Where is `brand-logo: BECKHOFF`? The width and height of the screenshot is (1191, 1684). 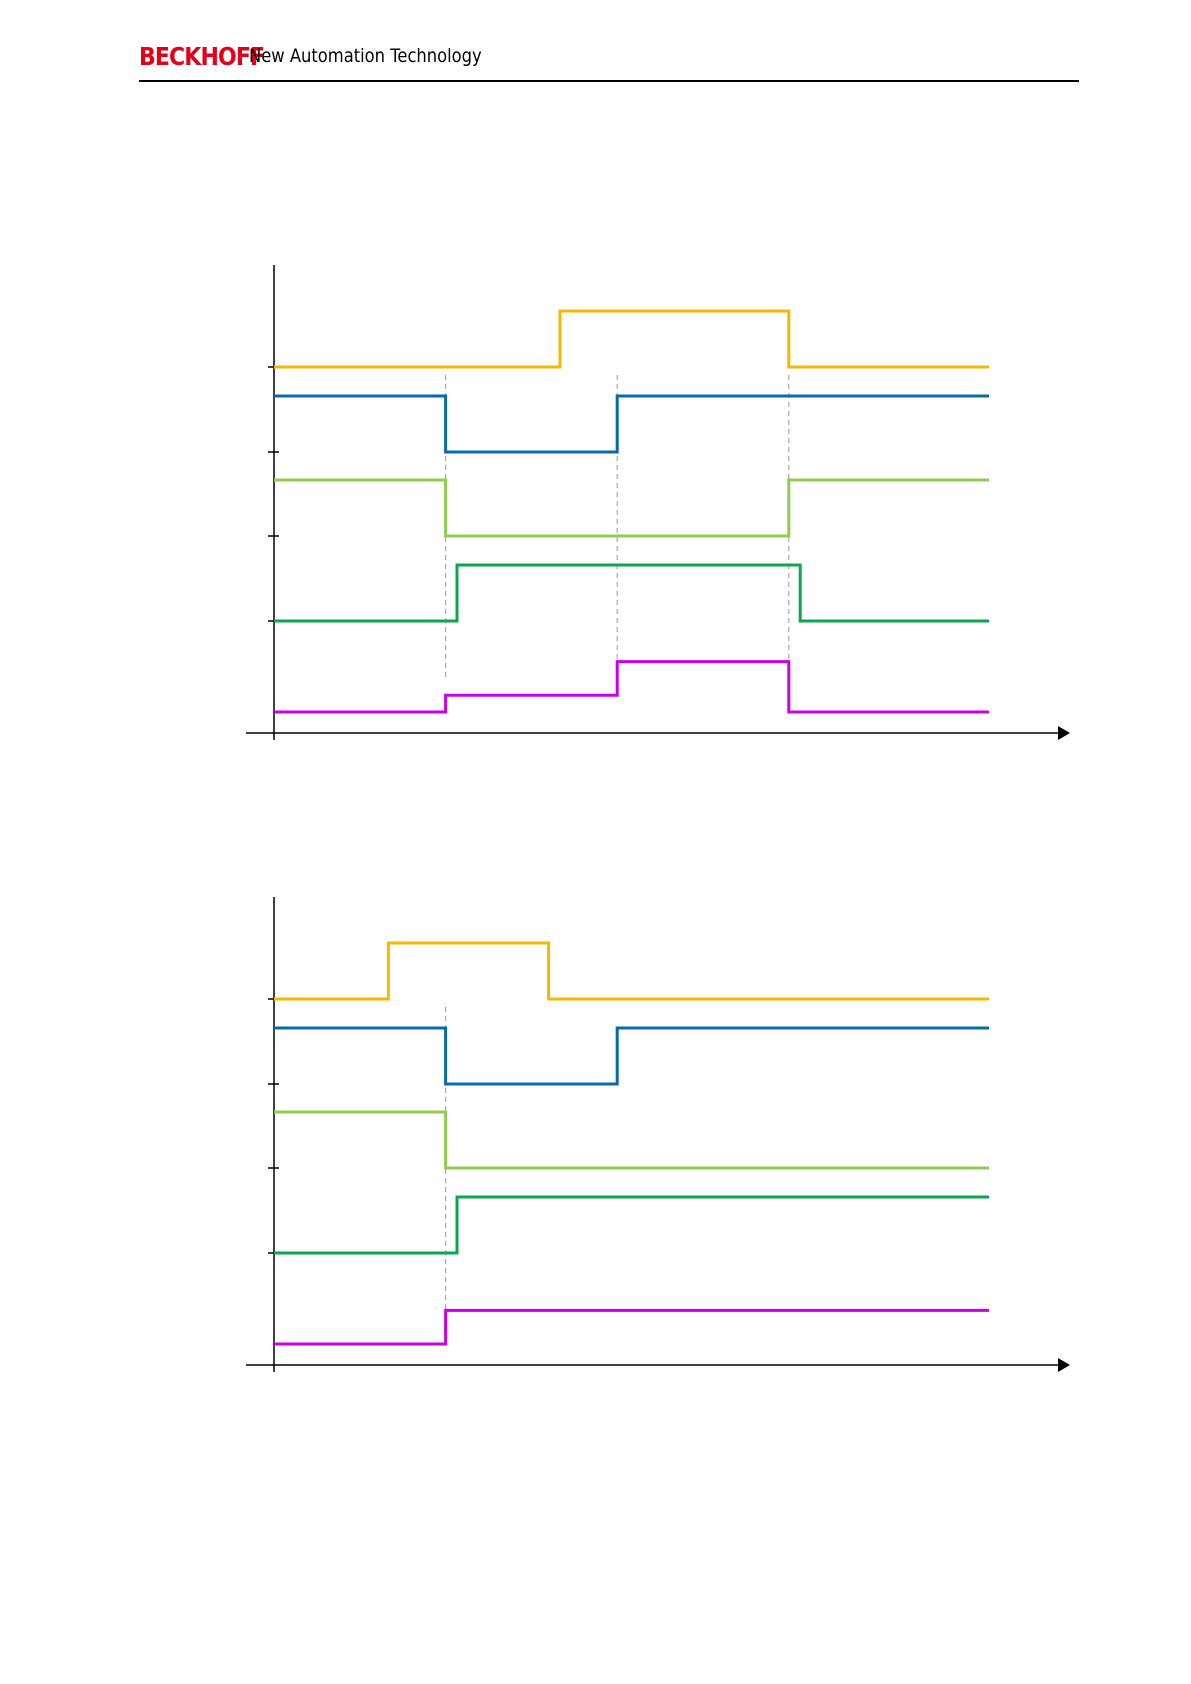
brand-logo: BECKHOFF is located at coordinates (202, 56).